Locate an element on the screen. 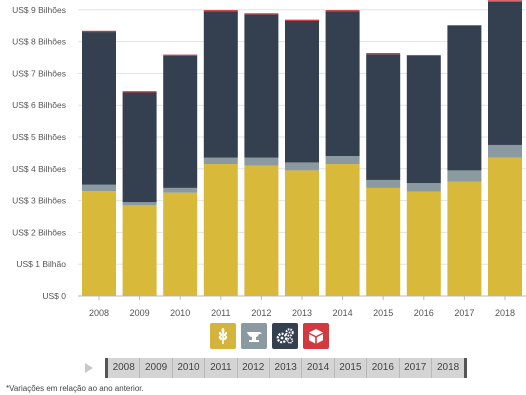 This screenshot has width=526, height=395. x-tick-label: 2014 is located at coordinates (343, 313).